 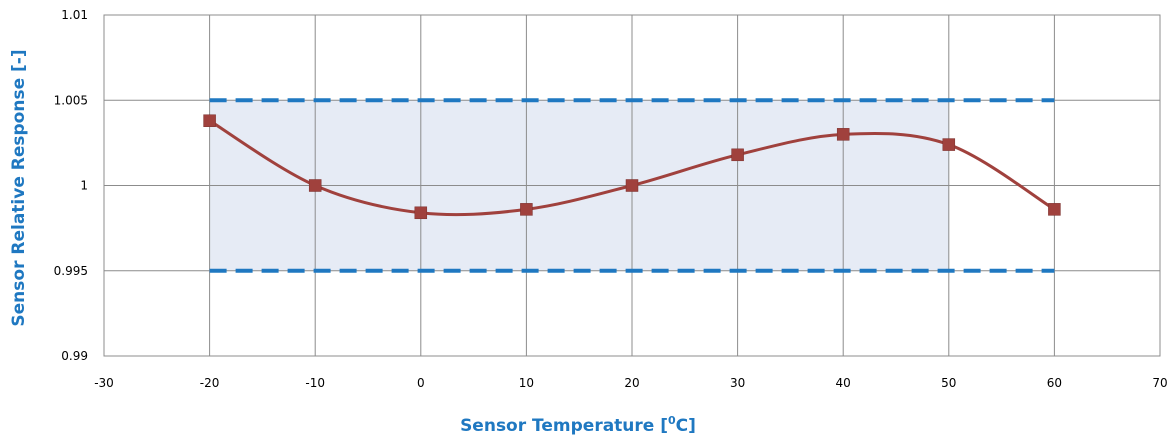 What do you see at coordinates (84, 186) in the screenshot?
I see `y-tick-label: 1` at bounding box center [84, 186].